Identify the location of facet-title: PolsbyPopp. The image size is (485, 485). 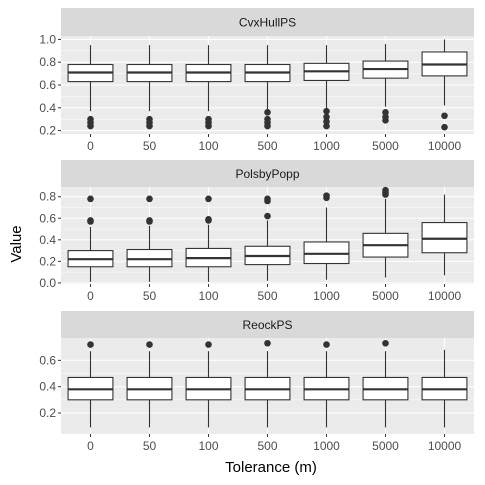
(267, 174).